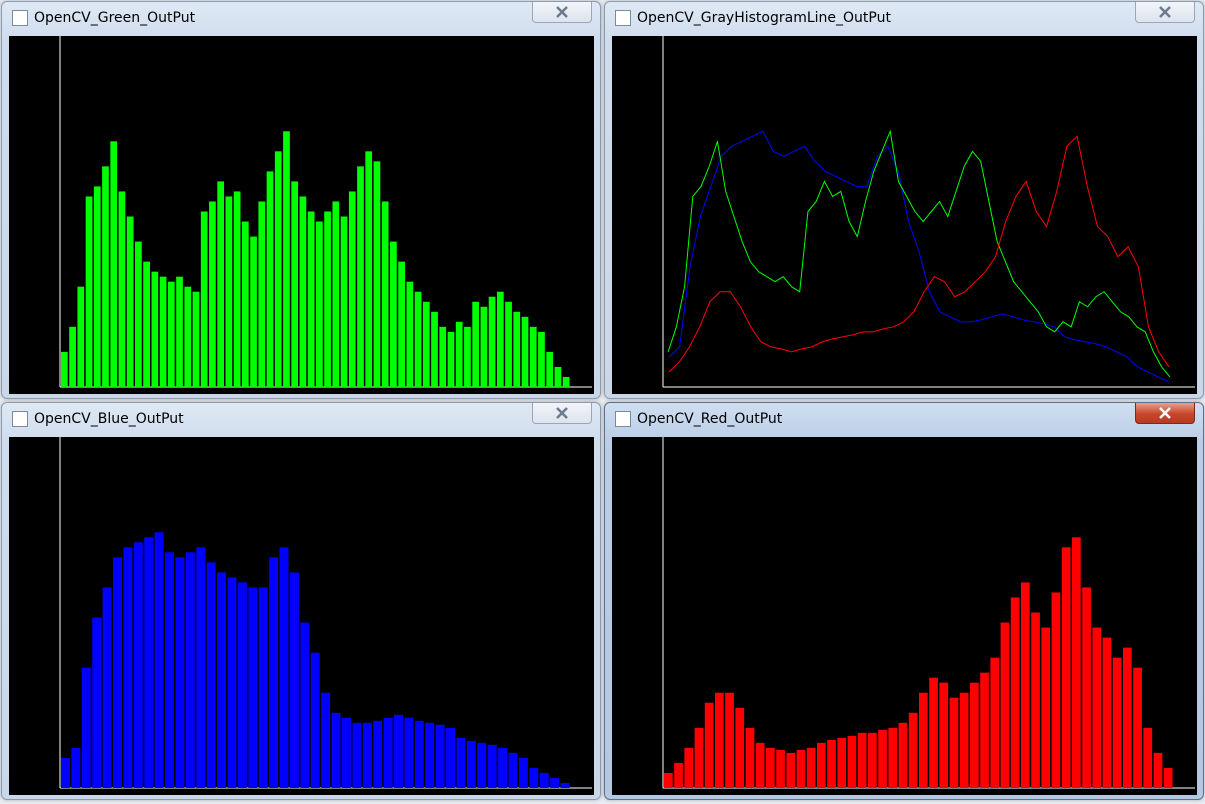 This screenshot has width=1205, height=804. Describe the element at coordinates (919, 254) in the screenshot. I see `histogram-line` at that location.